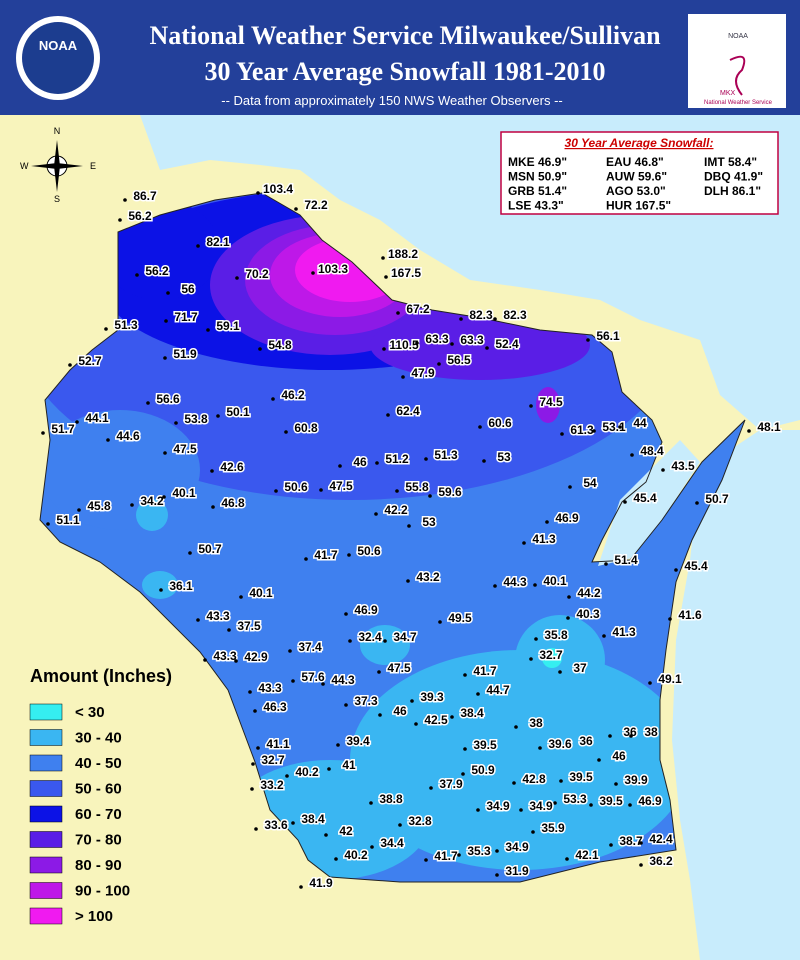  Describe the element at coordinates (181, 586) in the screenshot. I see `station-value: 36.1` at that location.